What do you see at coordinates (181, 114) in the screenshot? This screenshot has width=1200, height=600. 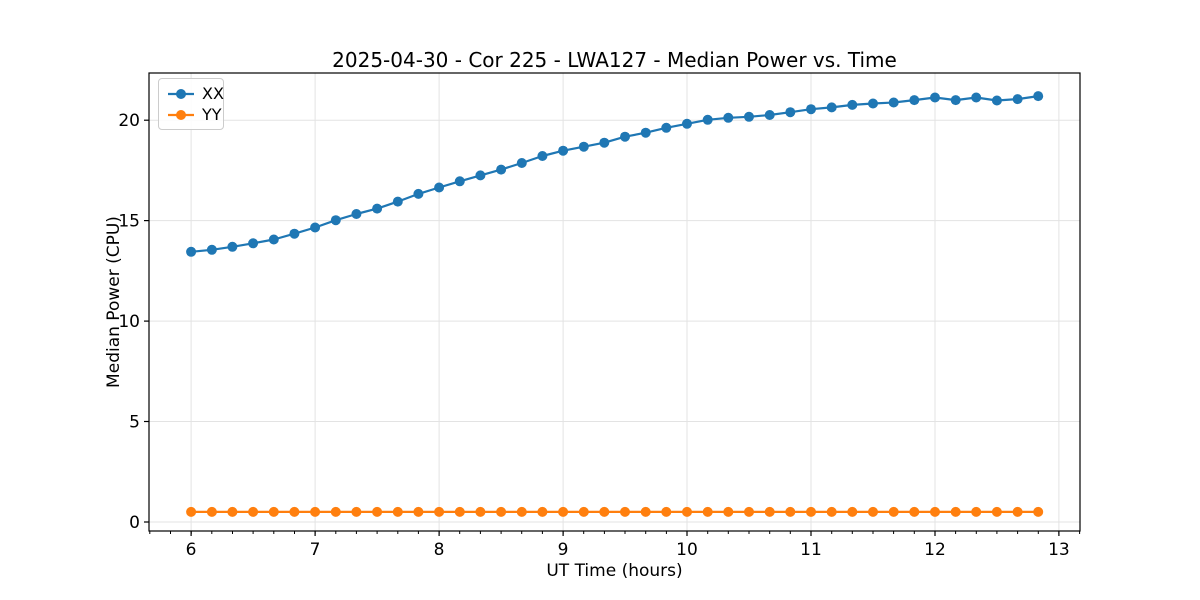 I see `legend-swatch-yy-icon` at bounding box center [181, 114].